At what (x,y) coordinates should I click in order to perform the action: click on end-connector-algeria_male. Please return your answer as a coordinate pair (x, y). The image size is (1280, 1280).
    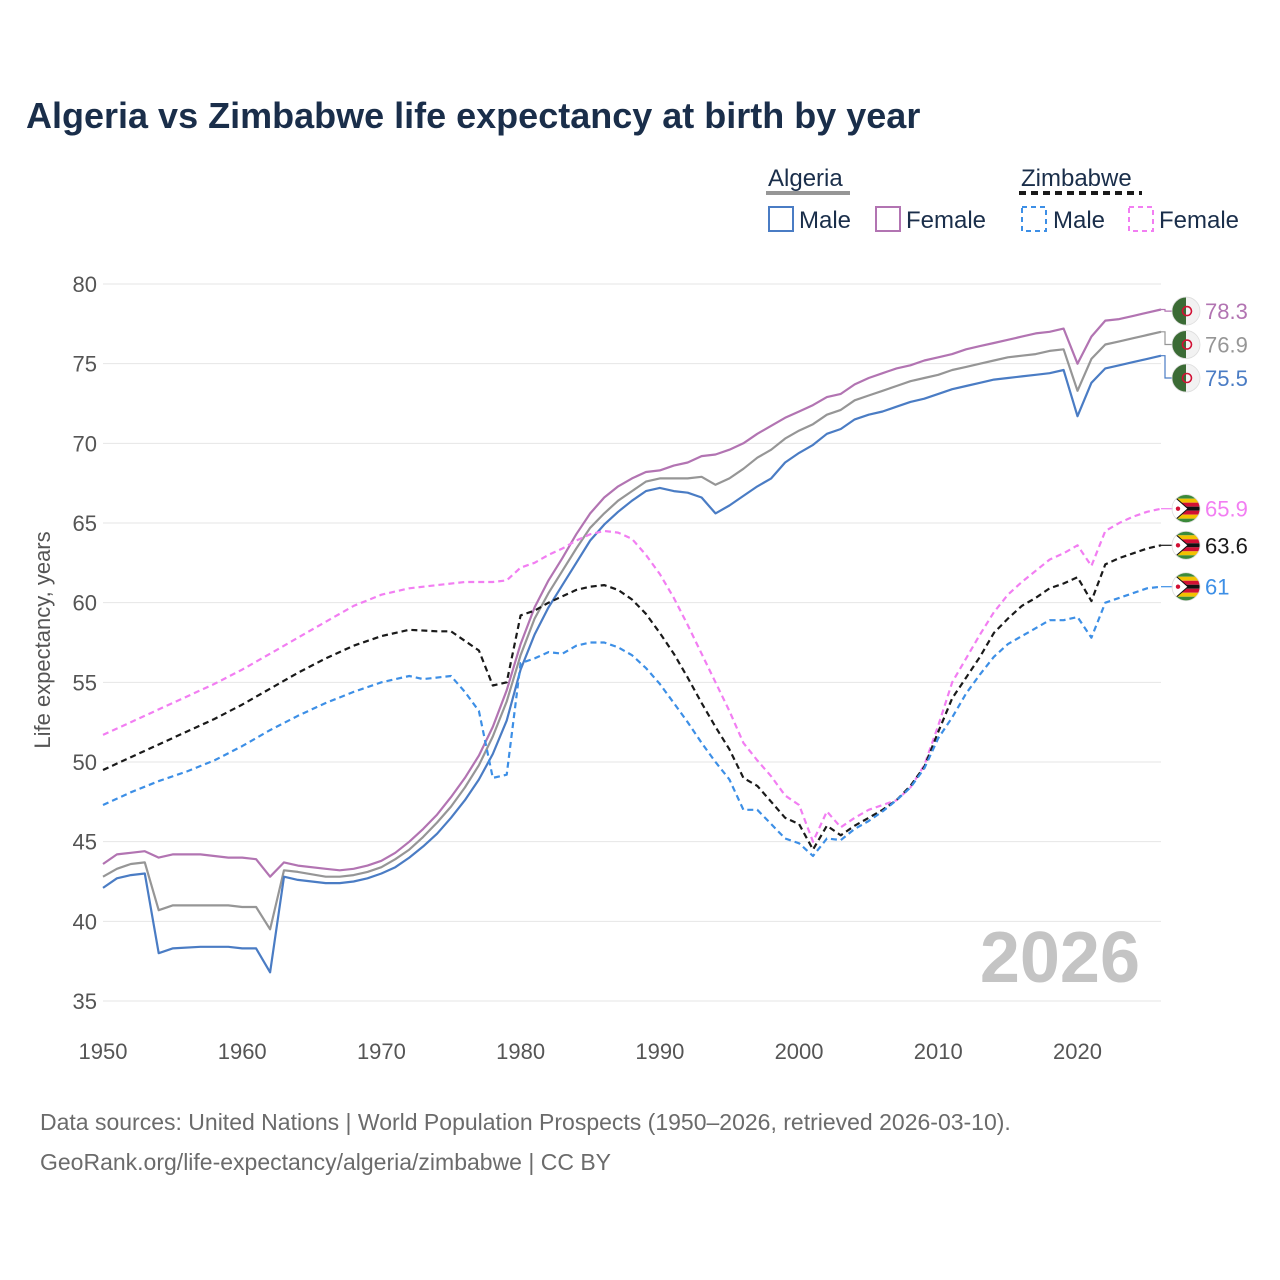
    Looking at the image, I should click on (1166, 367).